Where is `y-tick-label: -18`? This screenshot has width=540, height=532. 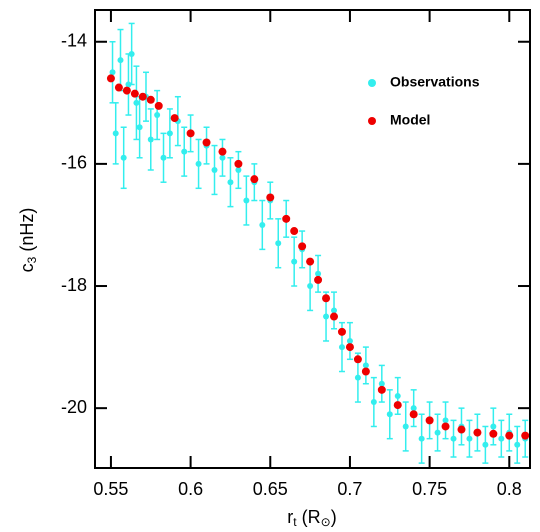
y-tick-label: -18 is located at coordinates (74, 285).